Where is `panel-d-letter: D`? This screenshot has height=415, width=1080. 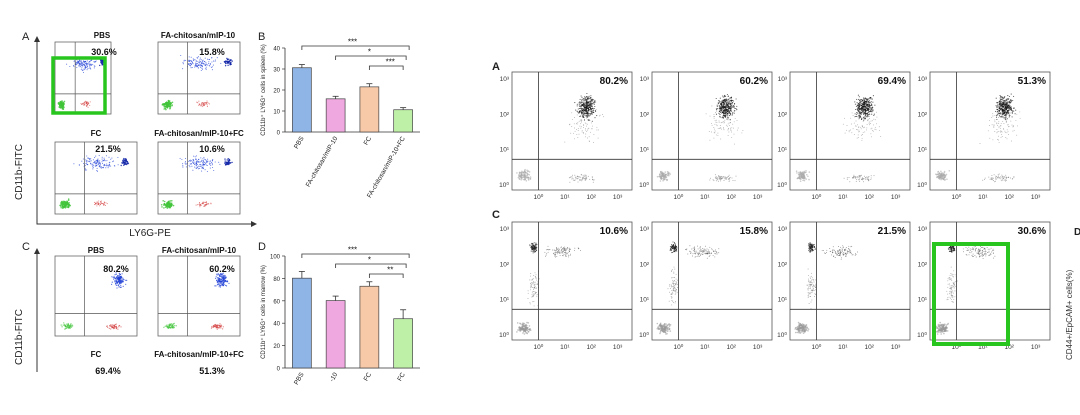
panel-d-letter: D is located at coordinates (262, 247).